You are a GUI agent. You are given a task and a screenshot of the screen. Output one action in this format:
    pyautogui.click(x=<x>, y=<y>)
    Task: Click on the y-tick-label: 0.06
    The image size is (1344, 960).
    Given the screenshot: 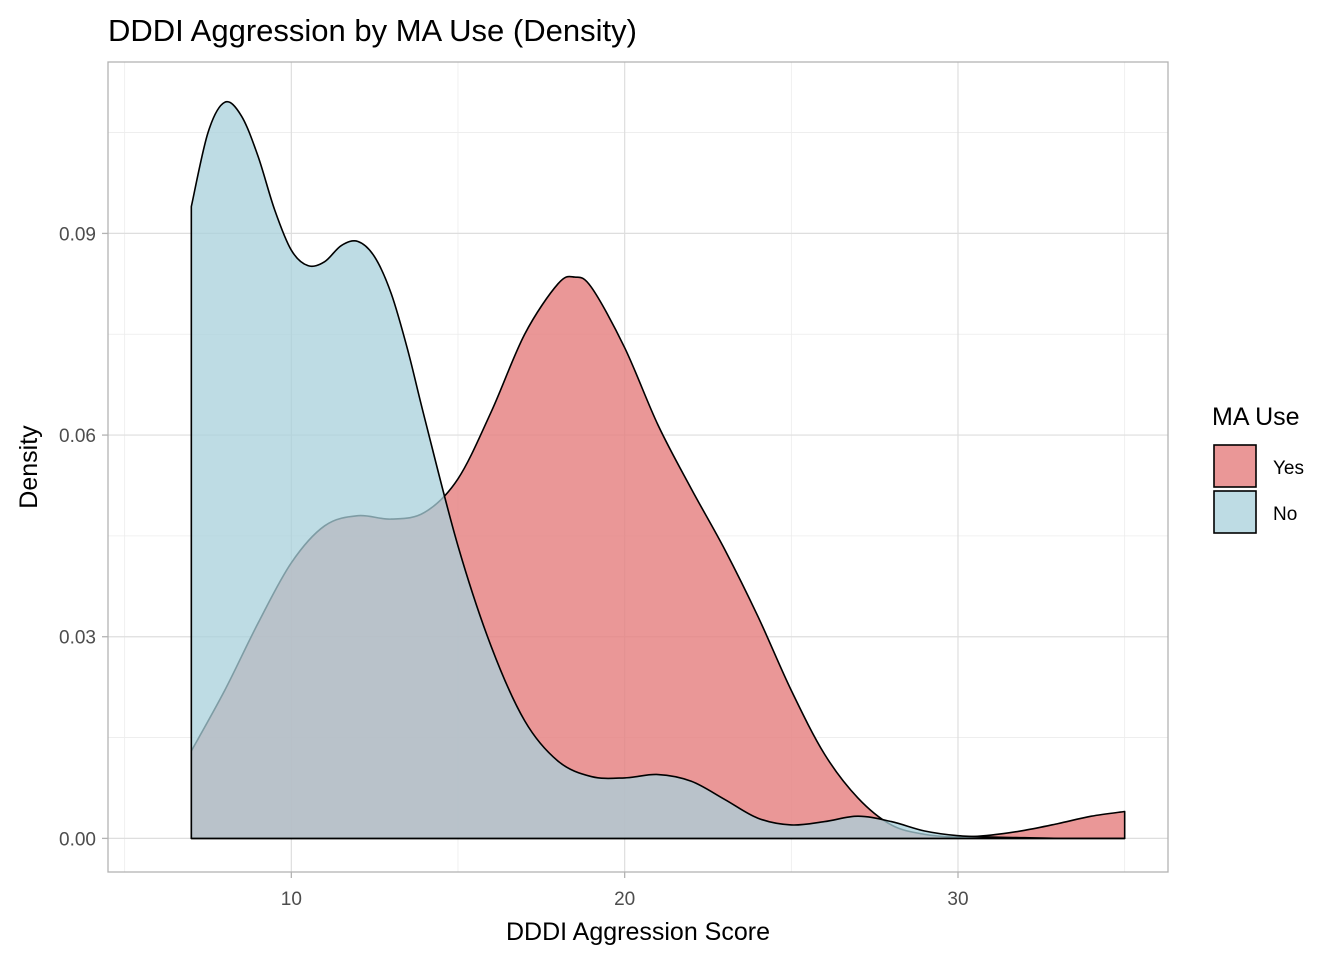 What is the action you would take?
    pyautogui.click(x=77, y=436)
    